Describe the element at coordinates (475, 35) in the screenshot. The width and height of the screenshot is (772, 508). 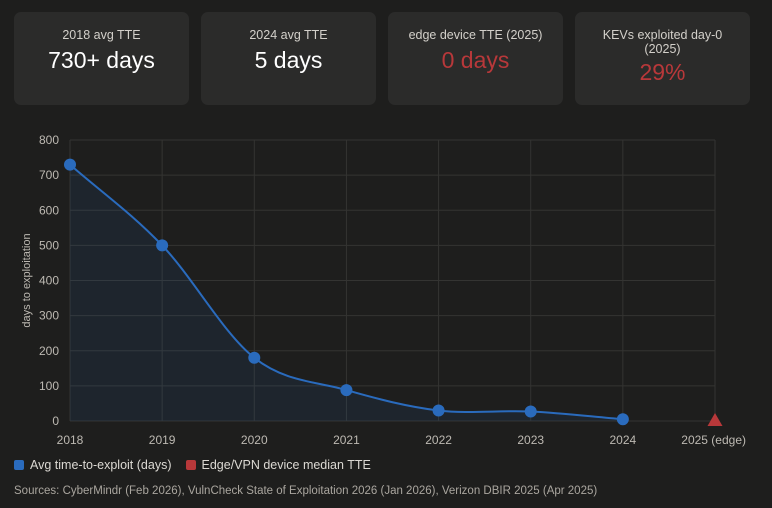
I see `stat-label: edge device TTE (2025)` at that location.